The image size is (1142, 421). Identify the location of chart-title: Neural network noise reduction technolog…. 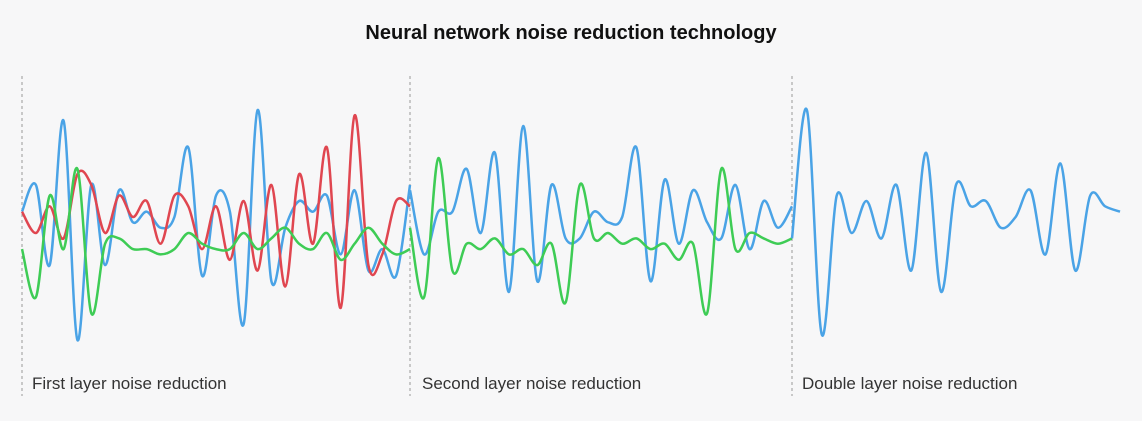
(571, 33).